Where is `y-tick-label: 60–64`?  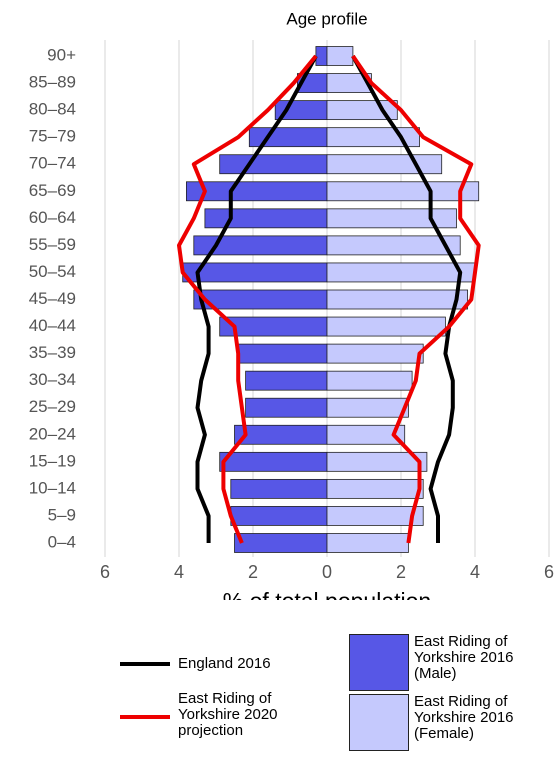 y-tick-label: 60–64 is located at coordinates (52, 217).